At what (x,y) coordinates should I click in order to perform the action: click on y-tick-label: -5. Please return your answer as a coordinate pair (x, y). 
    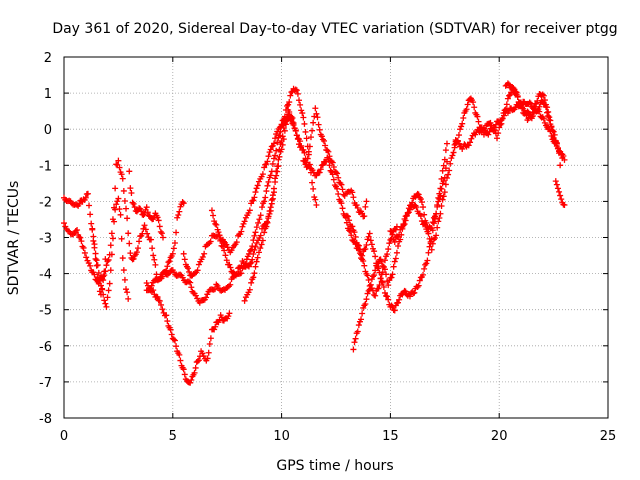
    Looking at the image, I should click on (45, 311).